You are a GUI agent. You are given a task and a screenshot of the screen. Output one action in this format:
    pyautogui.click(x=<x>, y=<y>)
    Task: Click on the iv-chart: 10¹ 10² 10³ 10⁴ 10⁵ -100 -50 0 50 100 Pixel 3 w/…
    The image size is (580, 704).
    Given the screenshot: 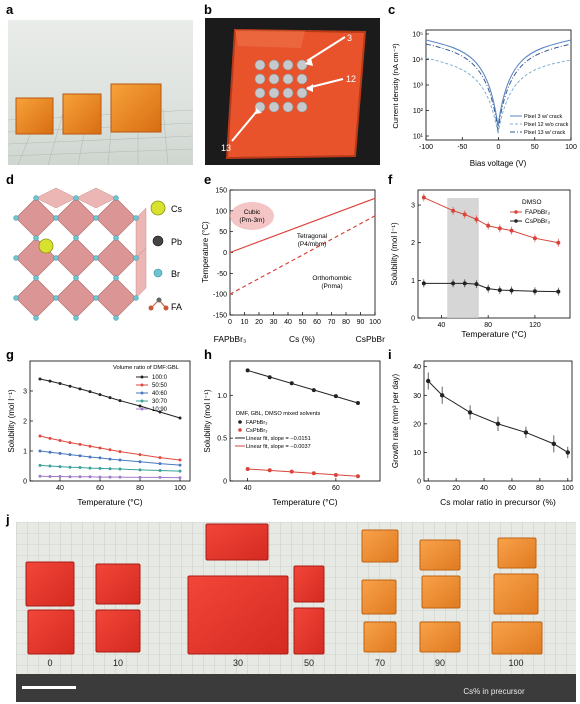 What is the action you would take?
    pyautogui.click(x=484, y=98)
    